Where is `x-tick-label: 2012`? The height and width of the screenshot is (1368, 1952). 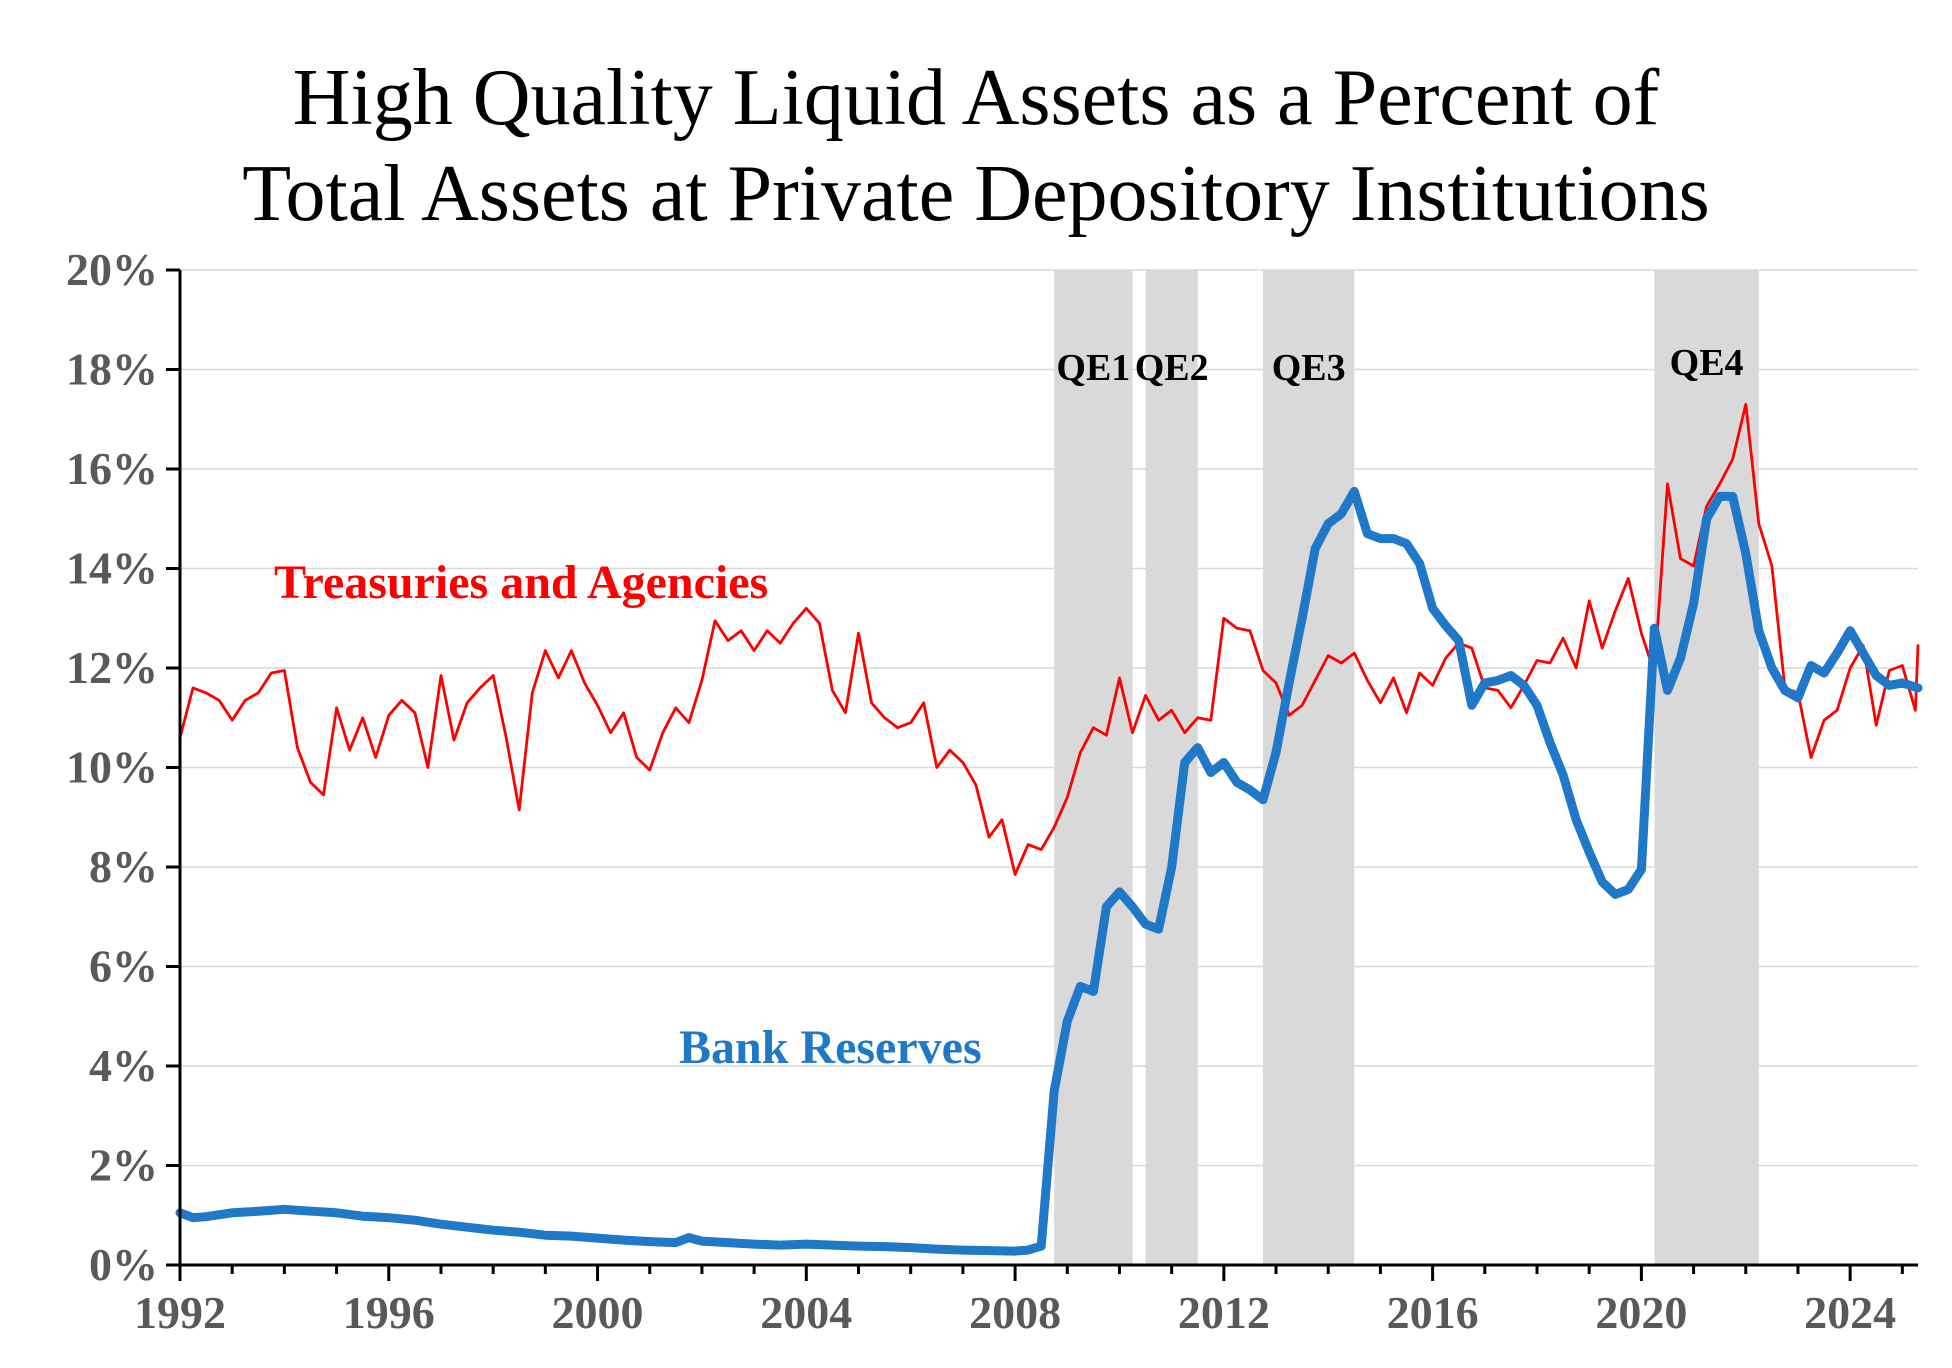 x-tick-label: 2012 is located at coordinates (1224, 1312).